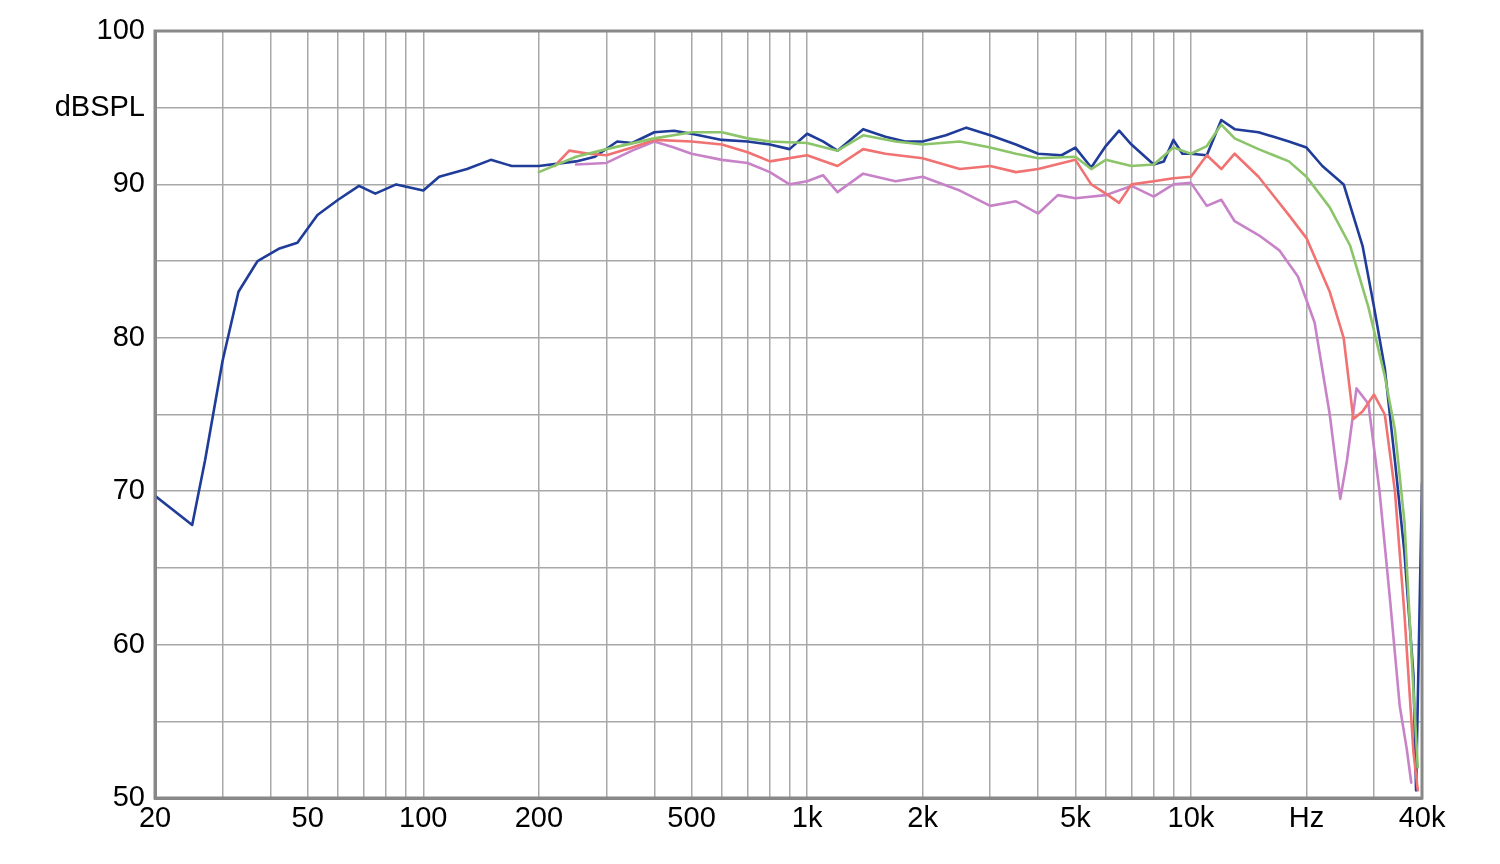  I want to click on x-tick-label: 200, so click(539, 817).